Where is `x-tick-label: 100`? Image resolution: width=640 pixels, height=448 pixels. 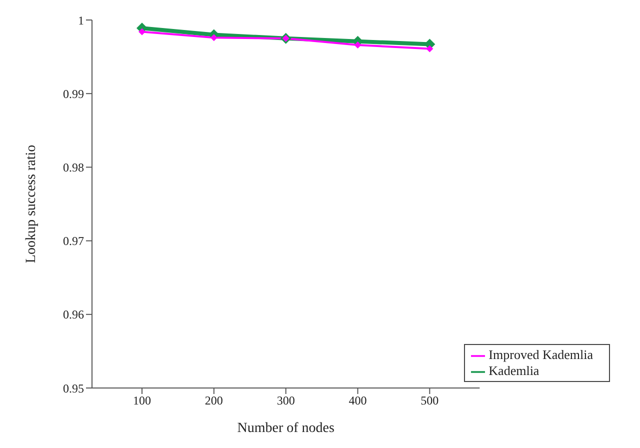
x-tick-label: 100 is located at coordinates (142, 401).